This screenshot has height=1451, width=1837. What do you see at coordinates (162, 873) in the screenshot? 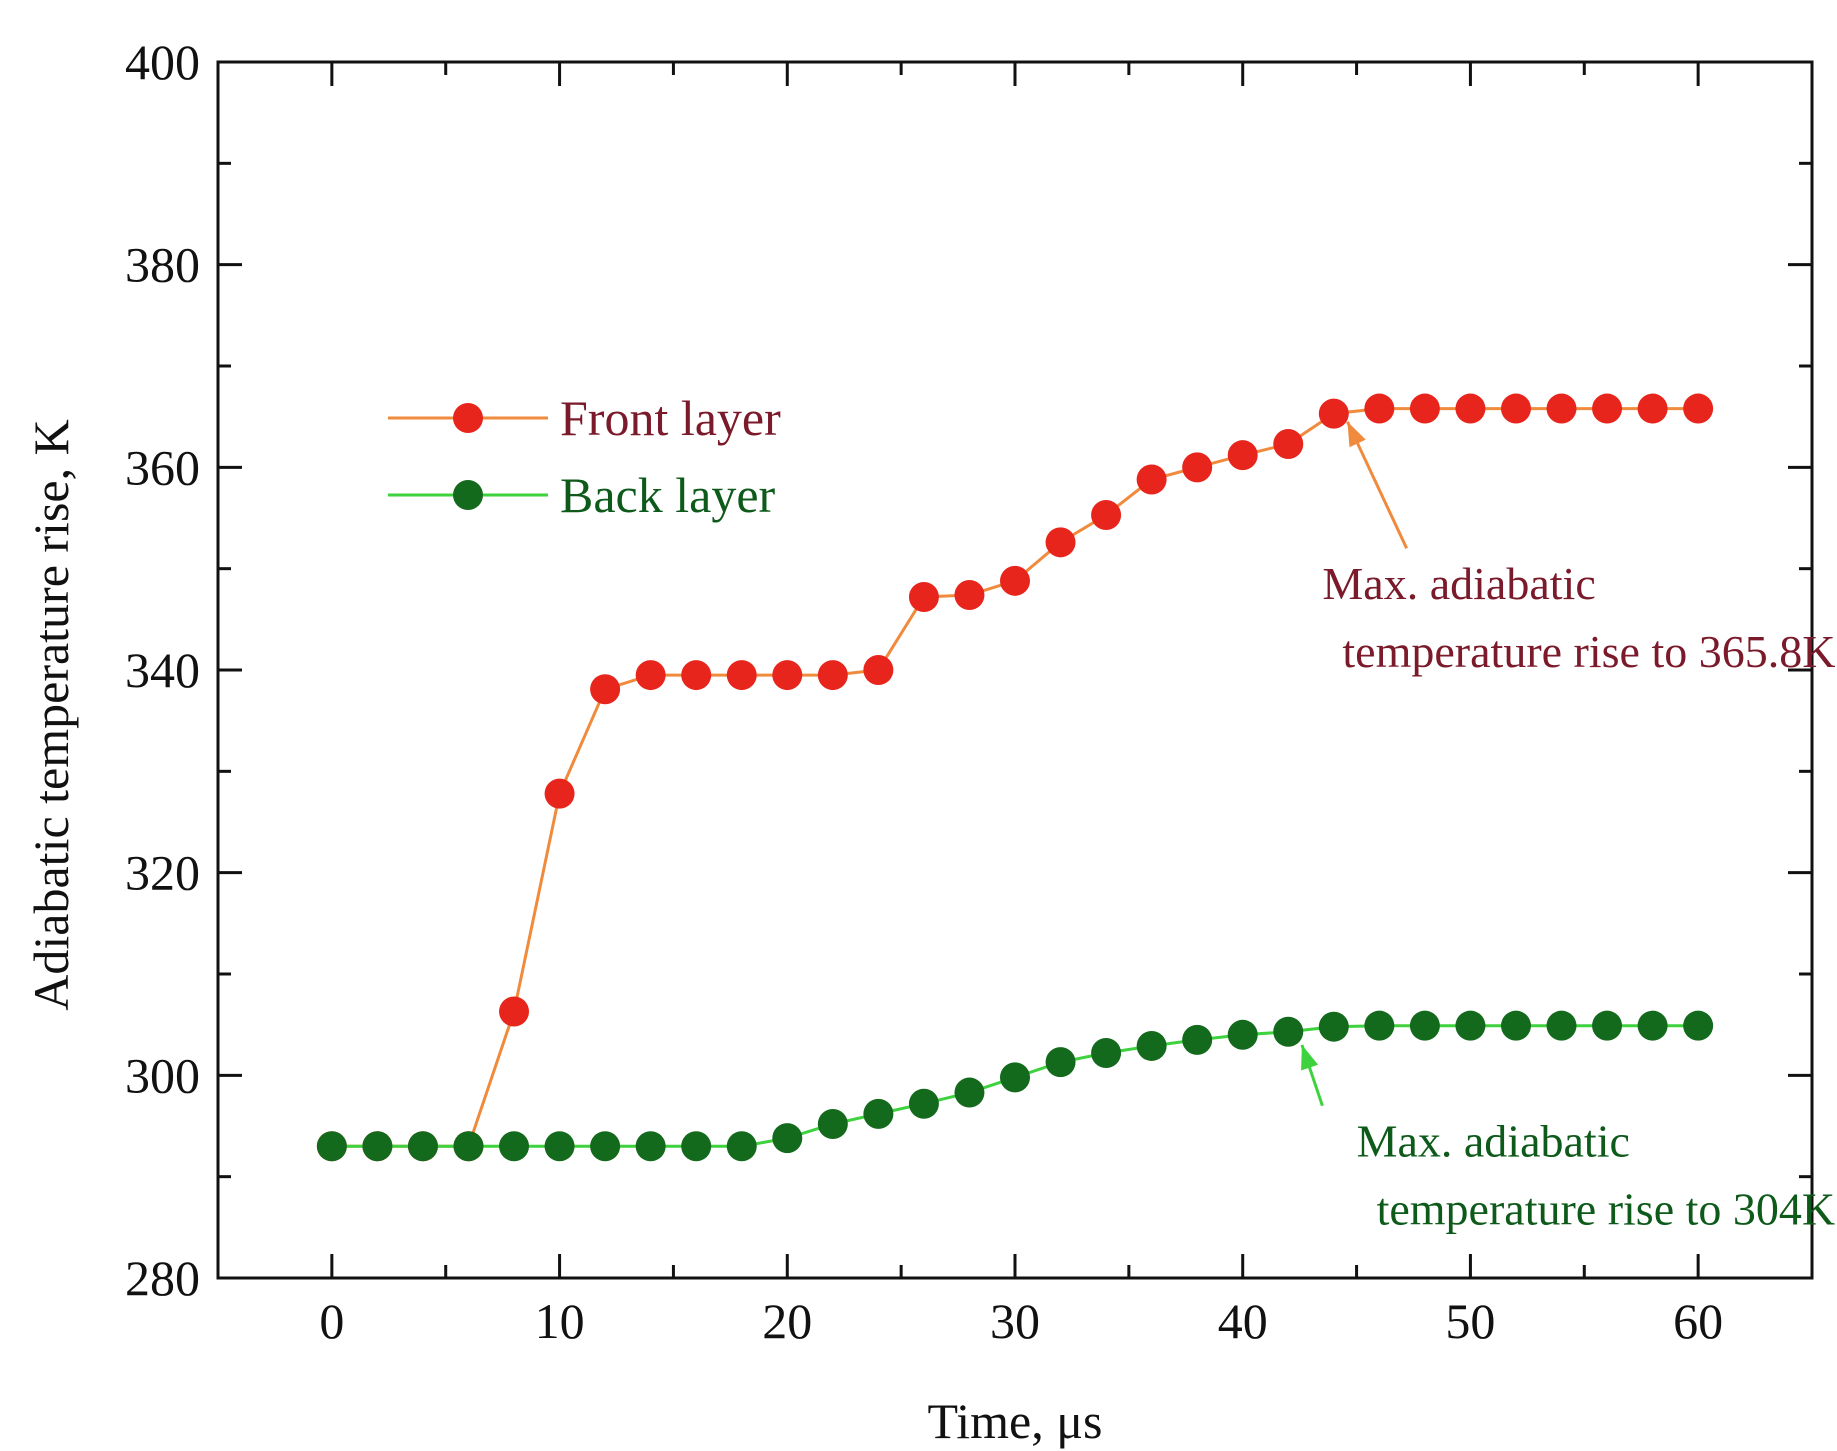
I see `y-tick-label: 320` at bounding box center [162, 873].